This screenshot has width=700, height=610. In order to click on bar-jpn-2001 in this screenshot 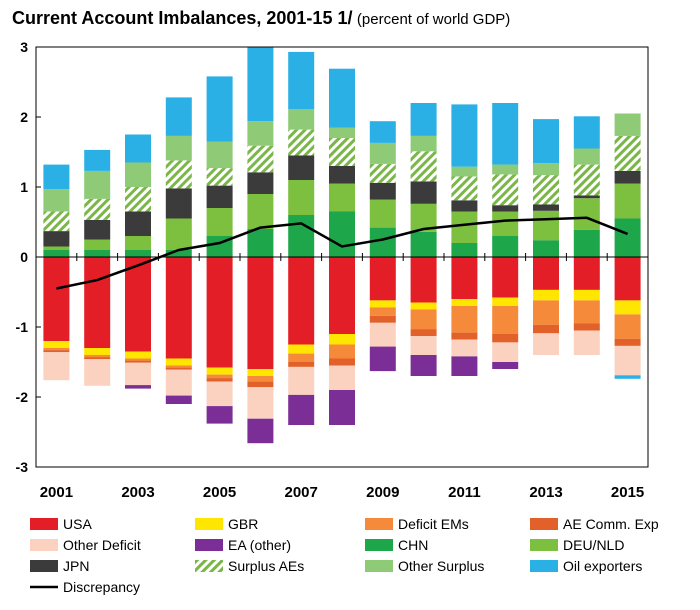, I will do `click(56, 239)`.